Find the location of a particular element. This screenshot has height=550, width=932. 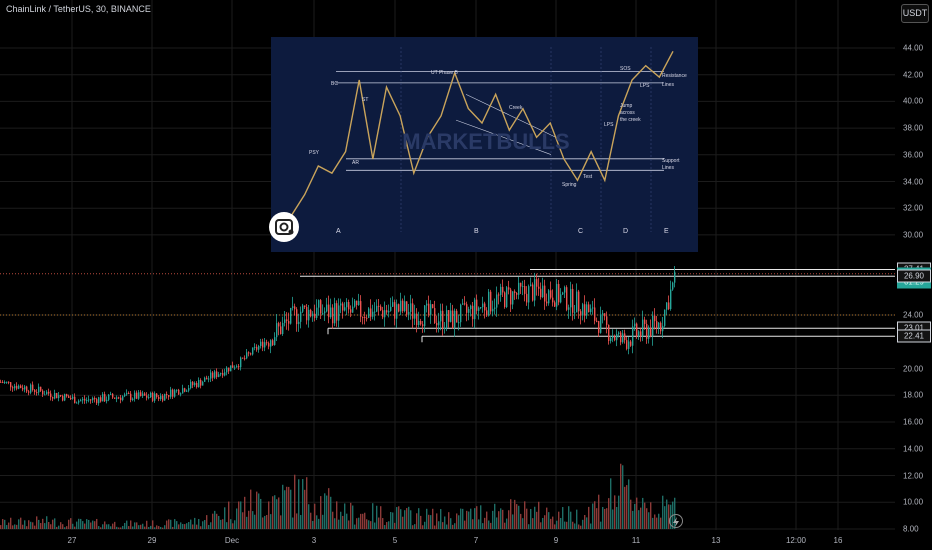

phase-letter: A is located at coordinates (338, 231).